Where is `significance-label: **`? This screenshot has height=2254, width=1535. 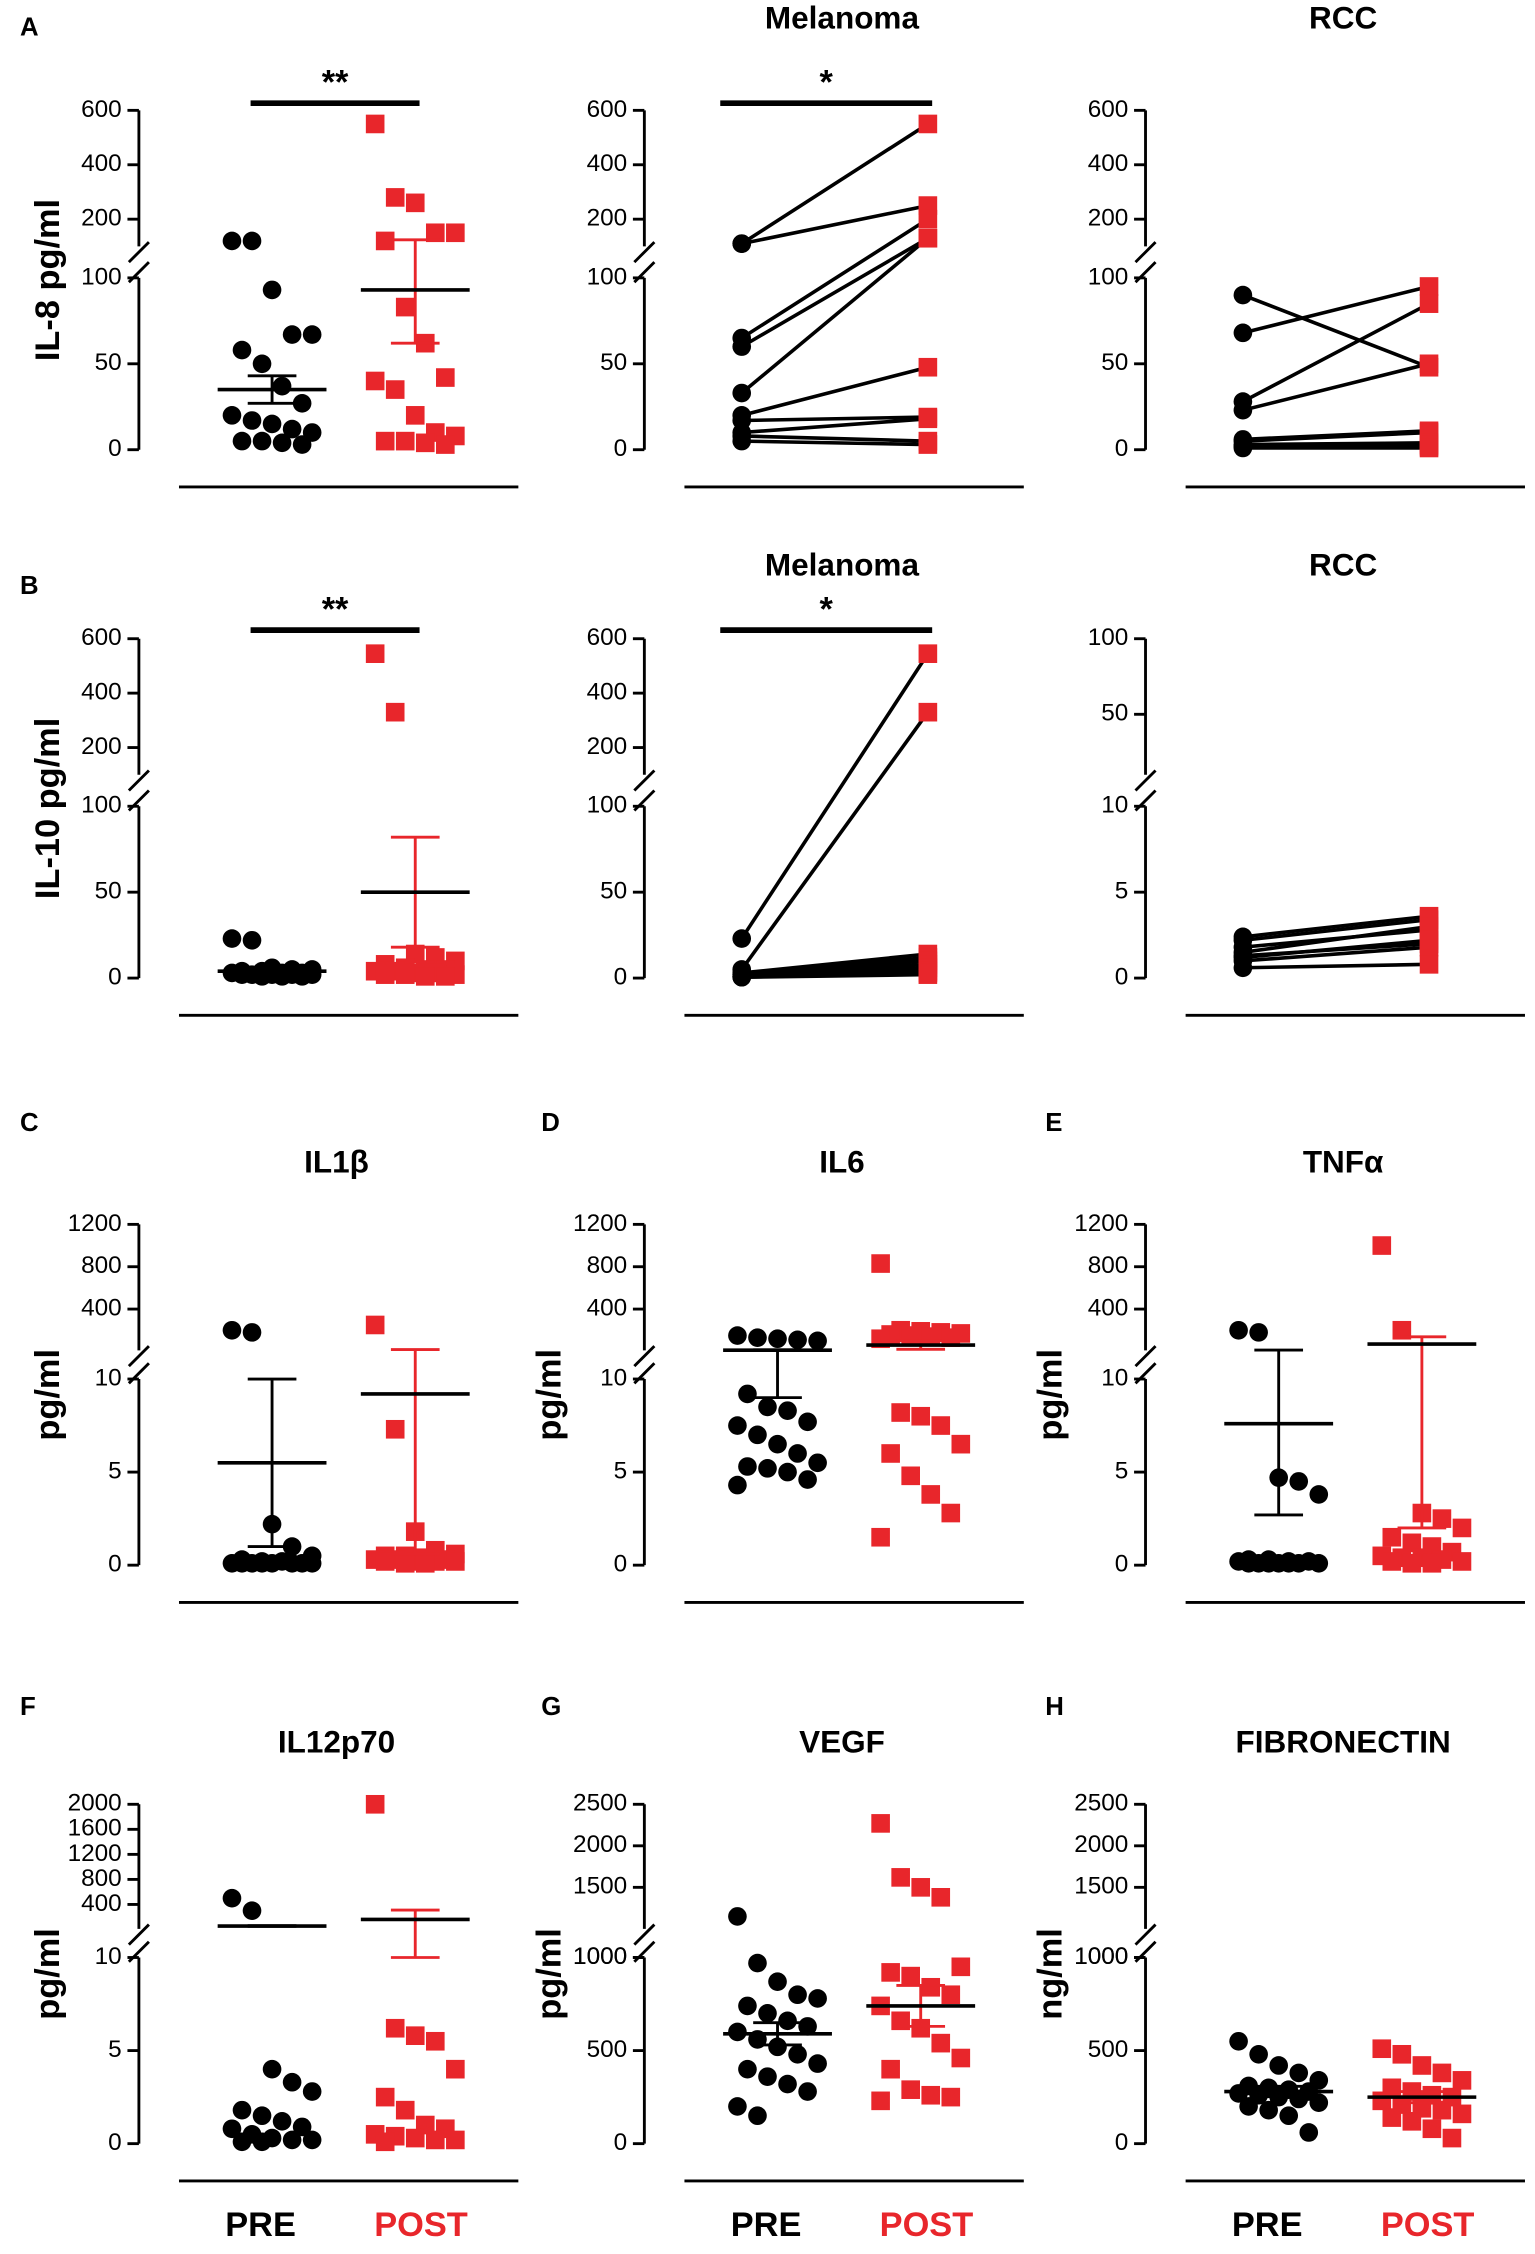 significance-label: ** is located at coordinates (335, 83).